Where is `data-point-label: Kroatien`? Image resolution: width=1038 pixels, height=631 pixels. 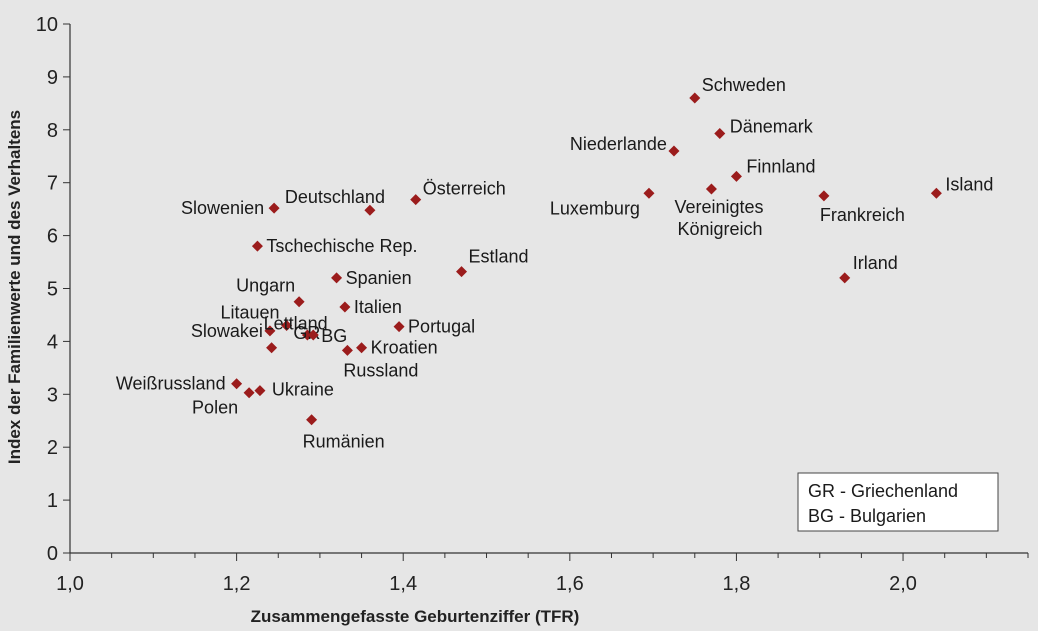 data-point-label: Kroatien is located at coordinates (404, 348).